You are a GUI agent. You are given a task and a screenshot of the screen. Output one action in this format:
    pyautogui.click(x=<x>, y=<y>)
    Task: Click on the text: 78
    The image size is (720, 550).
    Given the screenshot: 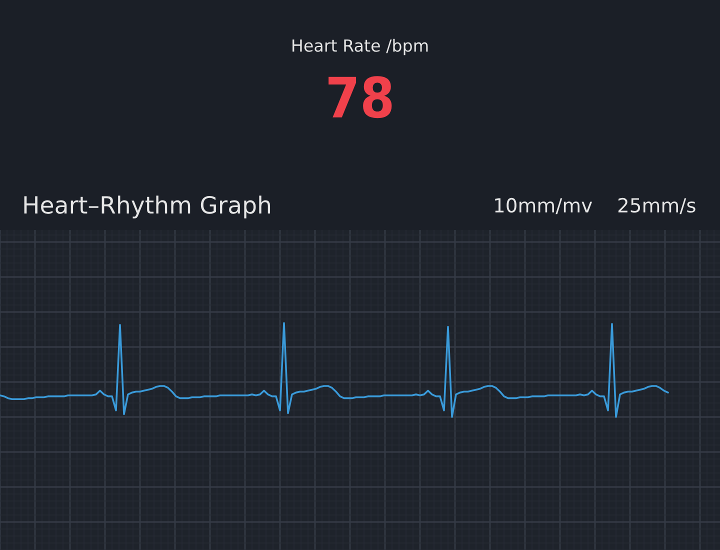 What is the action you would take?
    pyautogui.click(x=360, y=97)
    